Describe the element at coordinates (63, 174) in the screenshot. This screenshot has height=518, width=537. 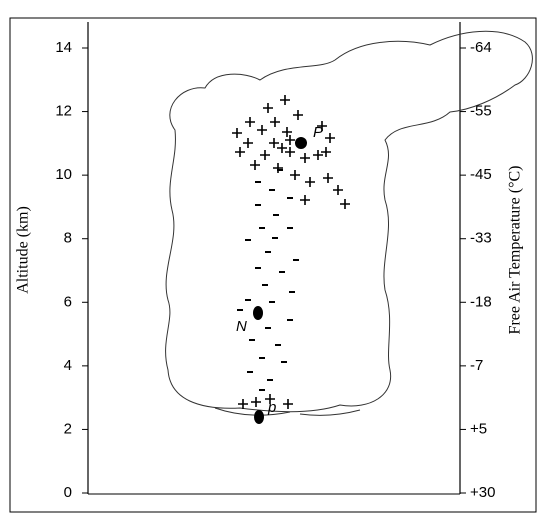
I see `left-tick-label: 10` at that location.